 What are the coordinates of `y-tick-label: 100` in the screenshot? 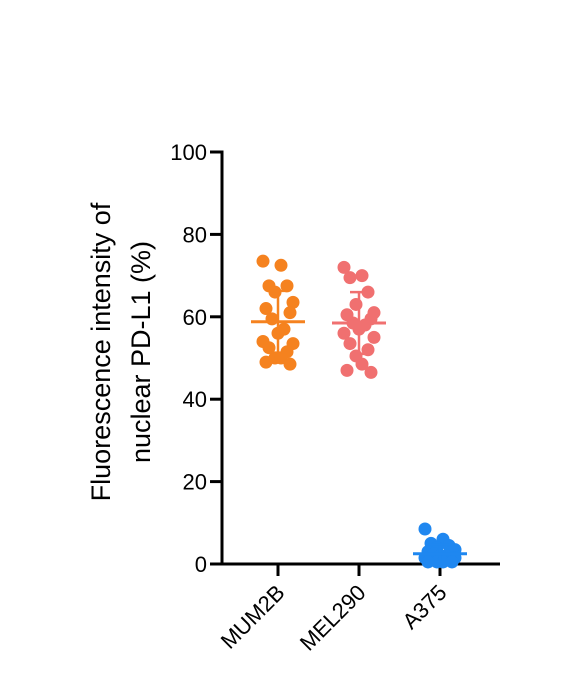 It's located at (188, 152).